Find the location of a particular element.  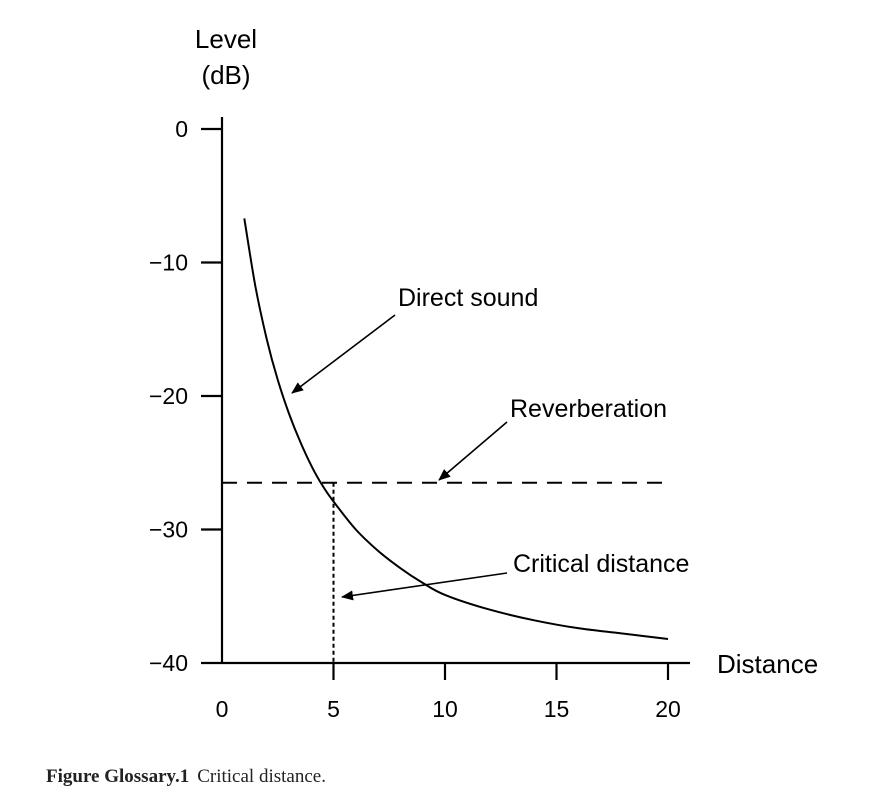

y-tick-label: 0 is located at coordinates (181, 129).